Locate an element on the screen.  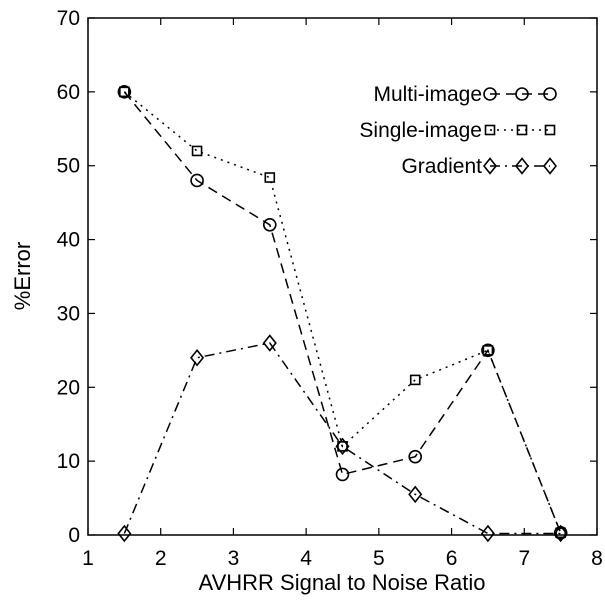
x-tick-label: 6 is located at coordinates (452, 558).